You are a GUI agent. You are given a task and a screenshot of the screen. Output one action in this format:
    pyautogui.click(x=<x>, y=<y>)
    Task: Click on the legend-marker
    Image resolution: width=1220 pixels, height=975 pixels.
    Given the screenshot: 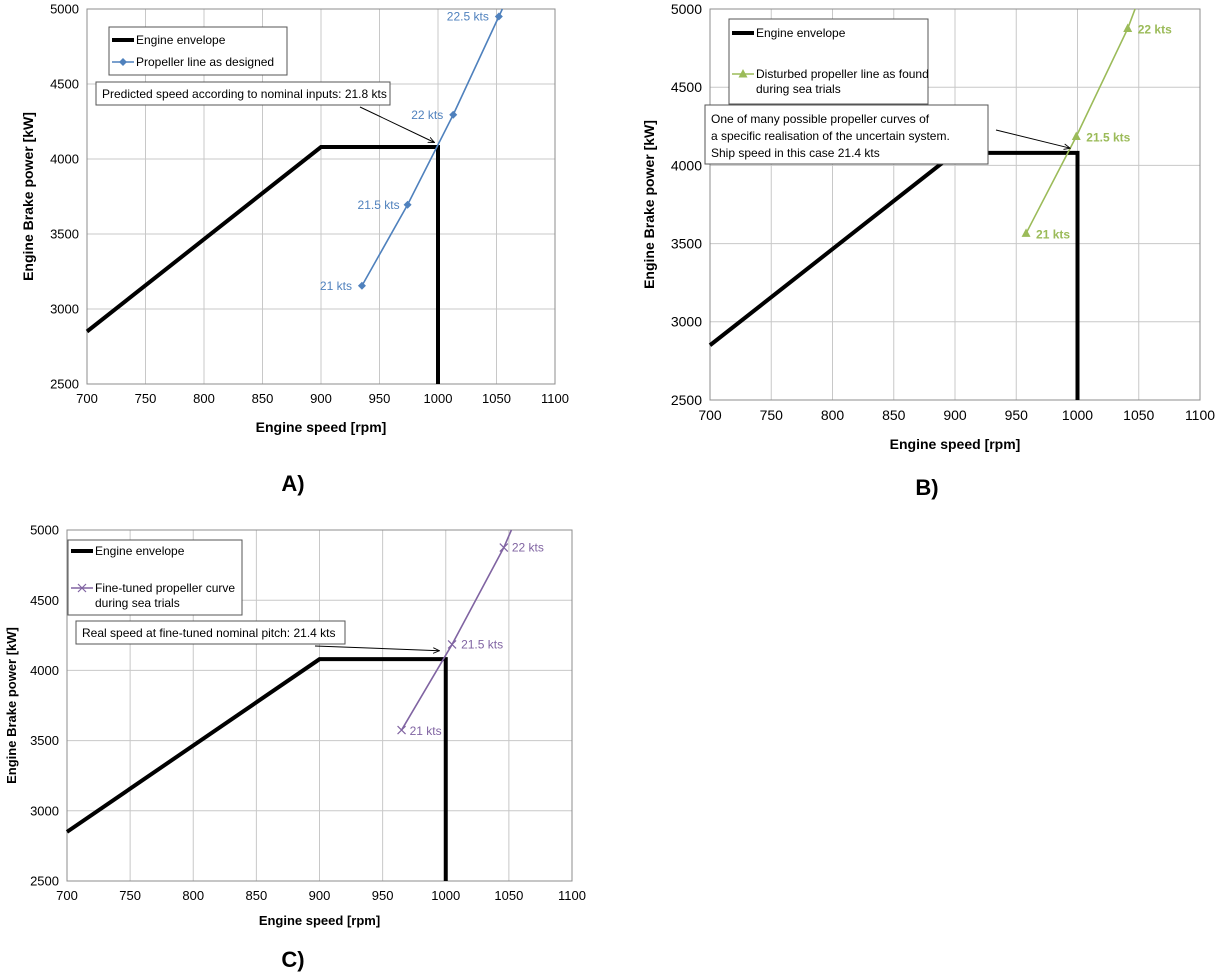 What is the action you would take?
    pyautogui.click(x=123, y=62)
    